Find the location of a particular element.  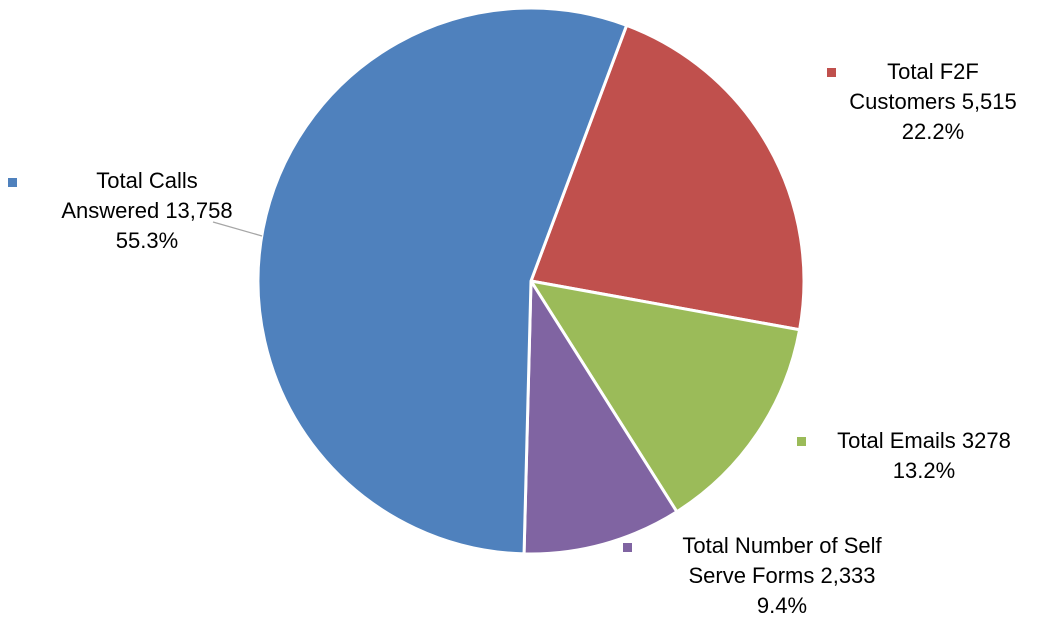

data-label-calls-percent: 55.3% is located at coordinates (147, 240).